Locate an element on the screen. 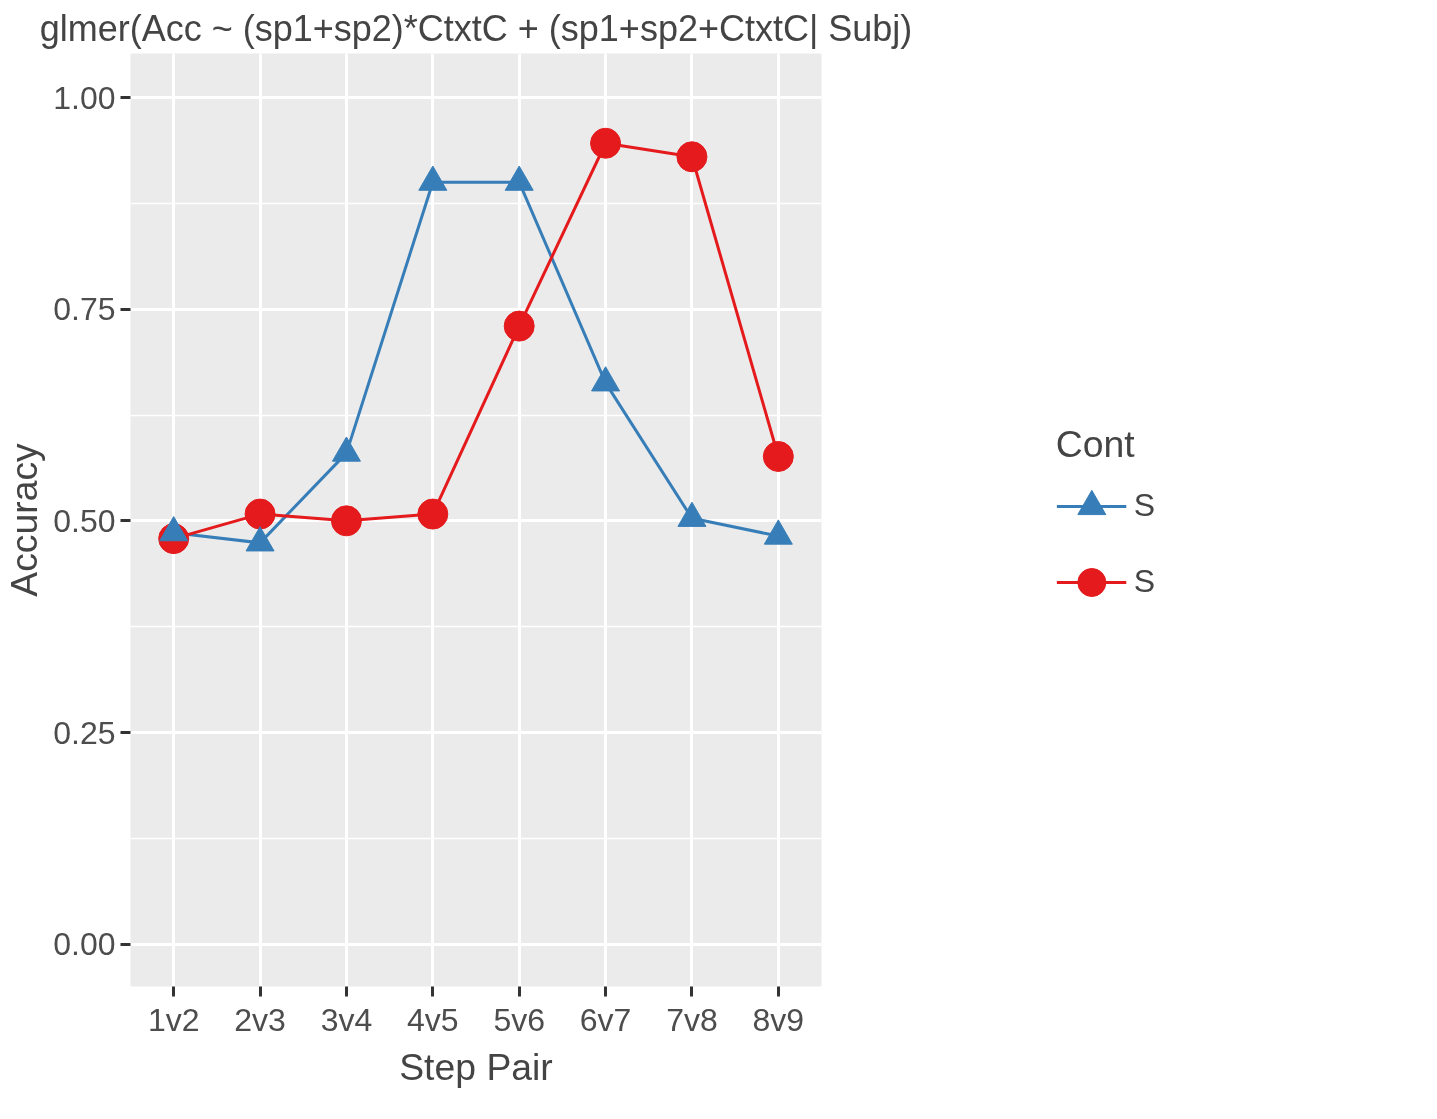  chart-title: glmer(Acc ~ (sp1+sp2)*CtxtC + (sp1+sp2+CtxtC| Subj) is located at coordinates (476, 28).